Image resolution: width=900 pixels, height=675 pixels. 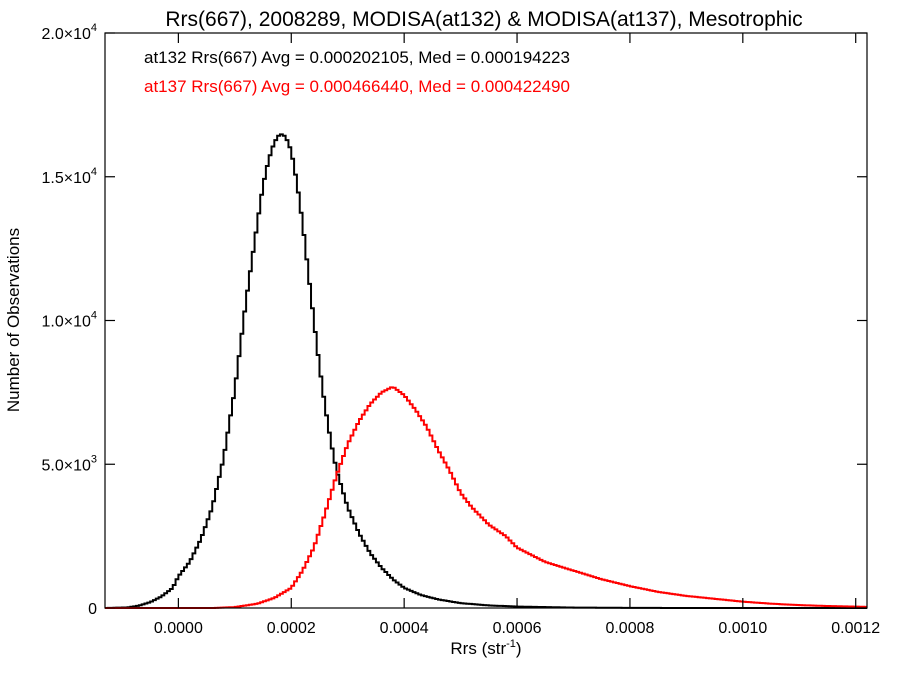 I want to click on x-tick-label: 0.0012, so click(x=855, y=628).